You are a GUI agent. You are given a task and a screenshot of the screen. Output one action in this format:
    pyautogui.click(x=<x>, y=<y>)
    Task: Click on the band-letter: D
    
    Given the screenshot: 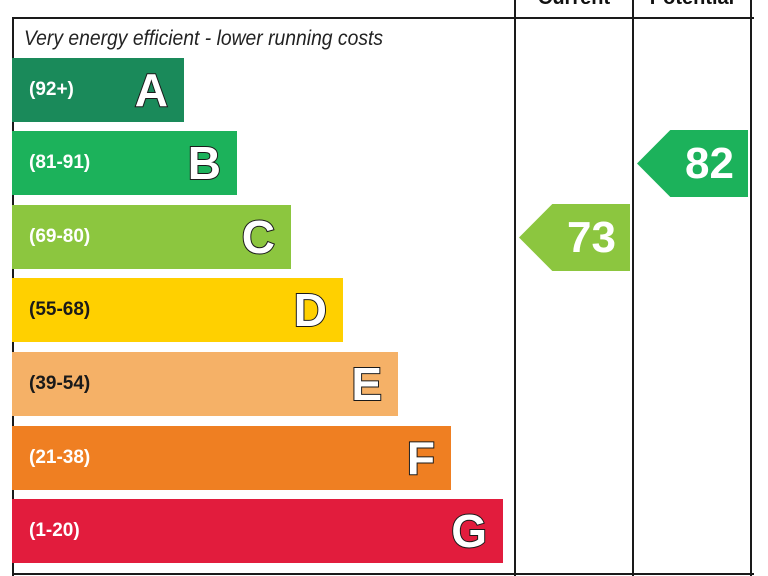 What is the action you would take?
    pyautogui.click(x=310, y=310)
    